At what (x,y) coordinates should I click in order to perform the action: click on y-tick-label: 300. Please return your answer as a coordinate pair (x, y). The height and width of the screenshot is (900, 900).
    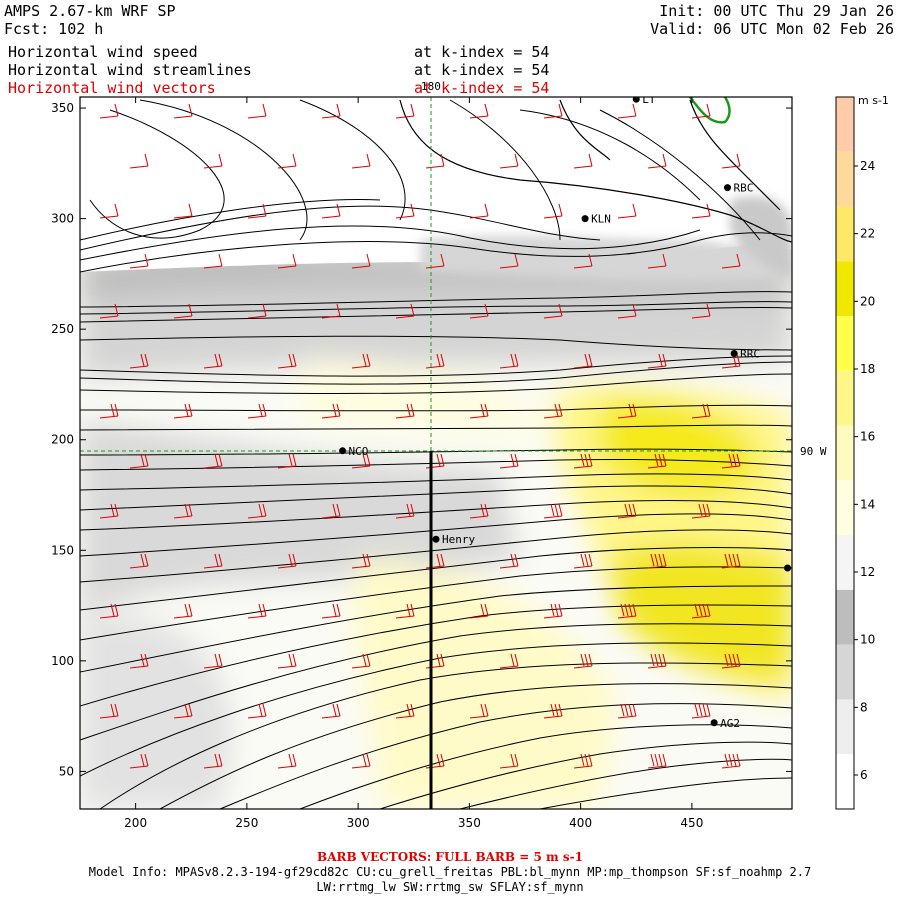
    Looking at the image, I should click on (62, 219).